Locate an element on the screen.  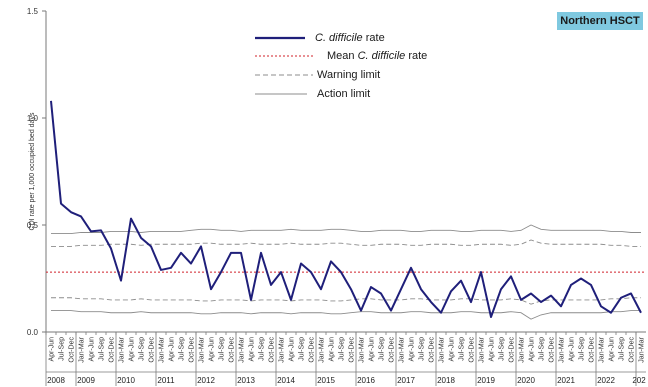
x-tick-label-51: Jan-Mar is located at coordinates (562, 349).